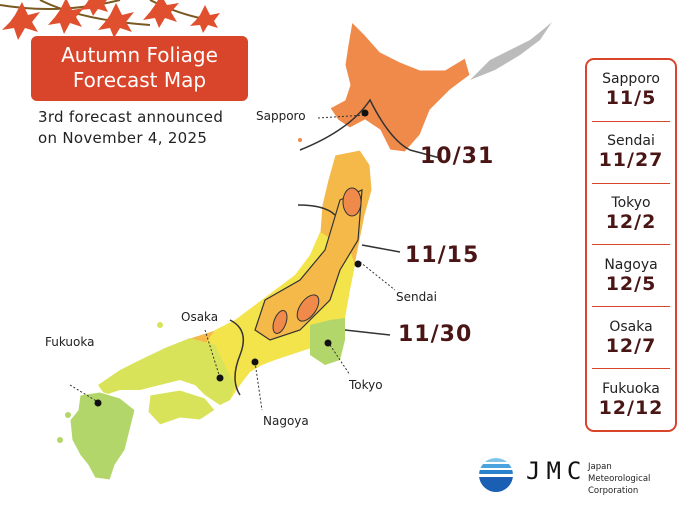  I want to click on city-name: Sapporo, so click(631, 79).